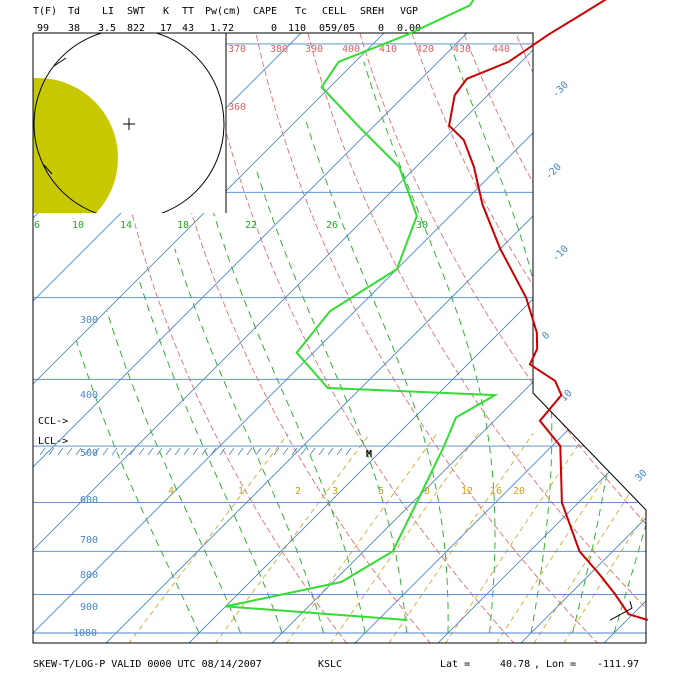  I want to click on mixing-ratio-label: 12, so click(467, 491).